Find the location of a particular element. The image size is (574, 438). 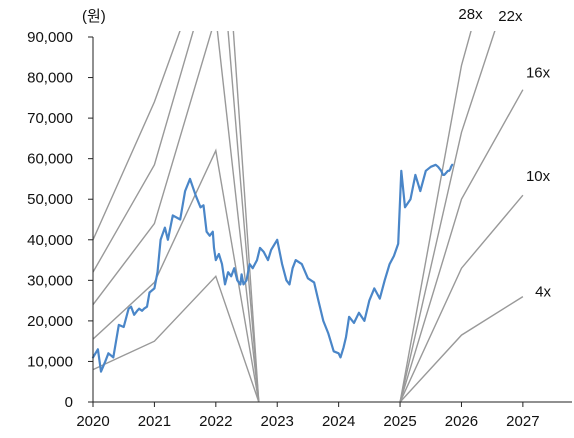

x-tick-label: 2025 is located at coordinates (399, 421).